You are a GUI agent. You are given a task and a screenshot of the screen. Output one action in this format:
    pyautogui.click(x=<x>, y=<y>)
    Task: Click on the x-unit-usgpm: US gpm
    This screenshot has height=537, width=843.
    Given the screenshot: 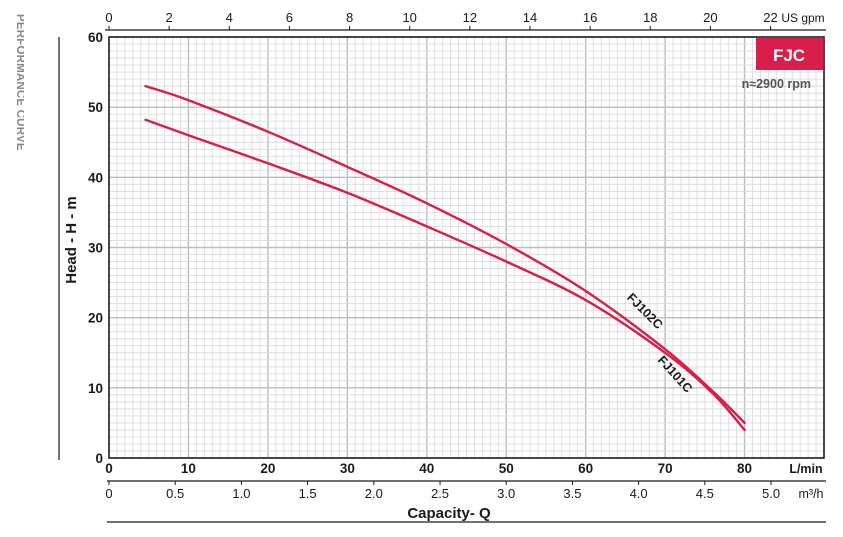 What is the action you would take?
    pyautogui.click(x=802, y=18)
    